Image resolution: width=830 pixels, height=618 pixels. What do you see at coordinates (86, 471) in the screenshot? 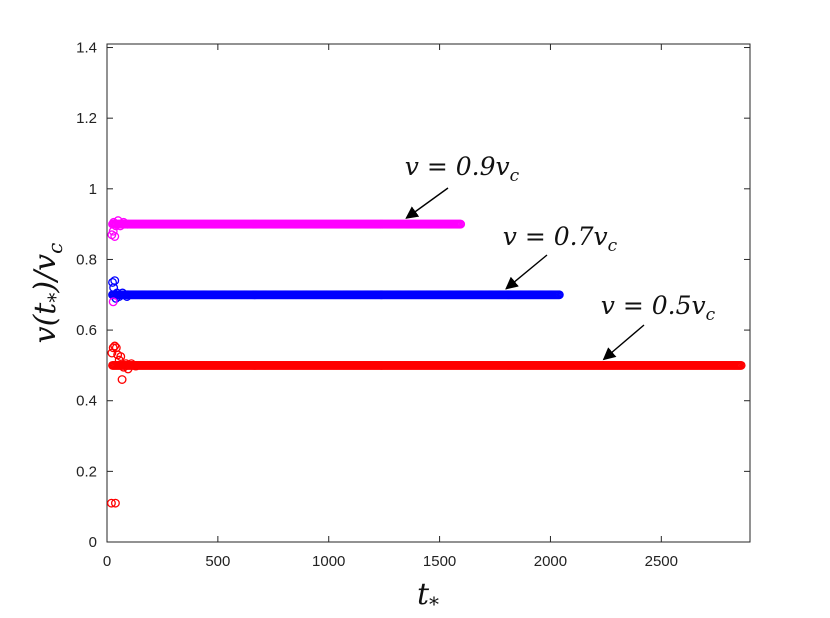
I see `y-tick-label: 0.2` at bounding box center [86, 471].